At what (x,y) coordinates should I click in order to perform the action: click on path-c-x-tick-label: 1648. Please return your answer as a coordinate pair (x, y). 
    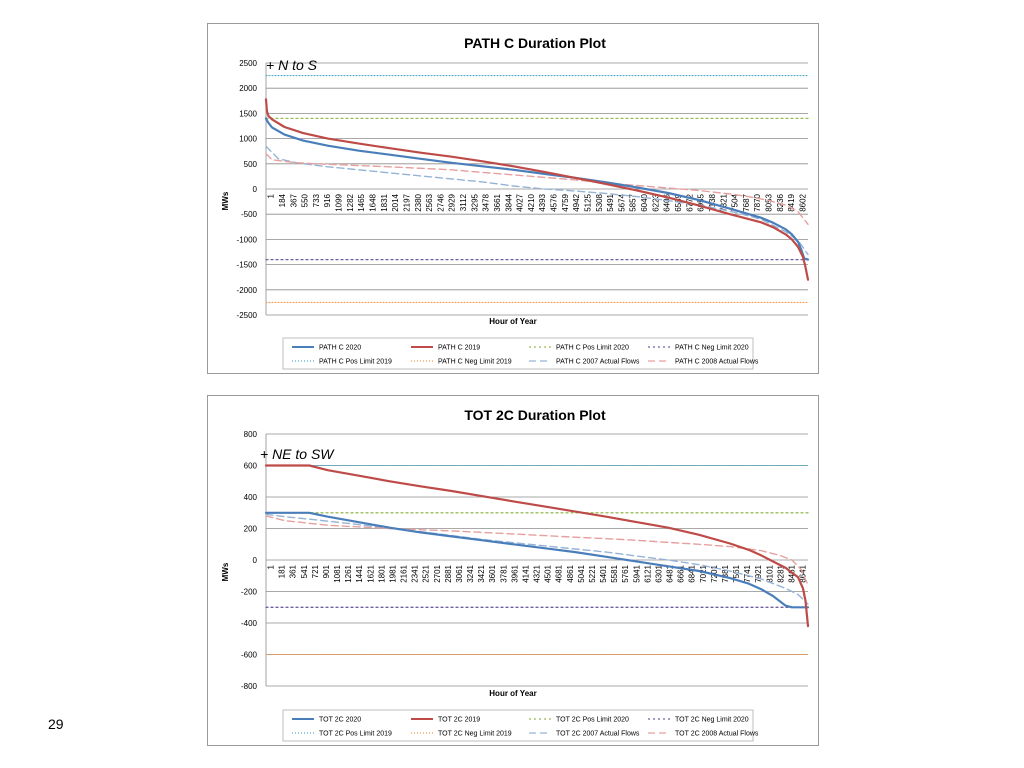
    Looking at the image, I should click on (372, 202).